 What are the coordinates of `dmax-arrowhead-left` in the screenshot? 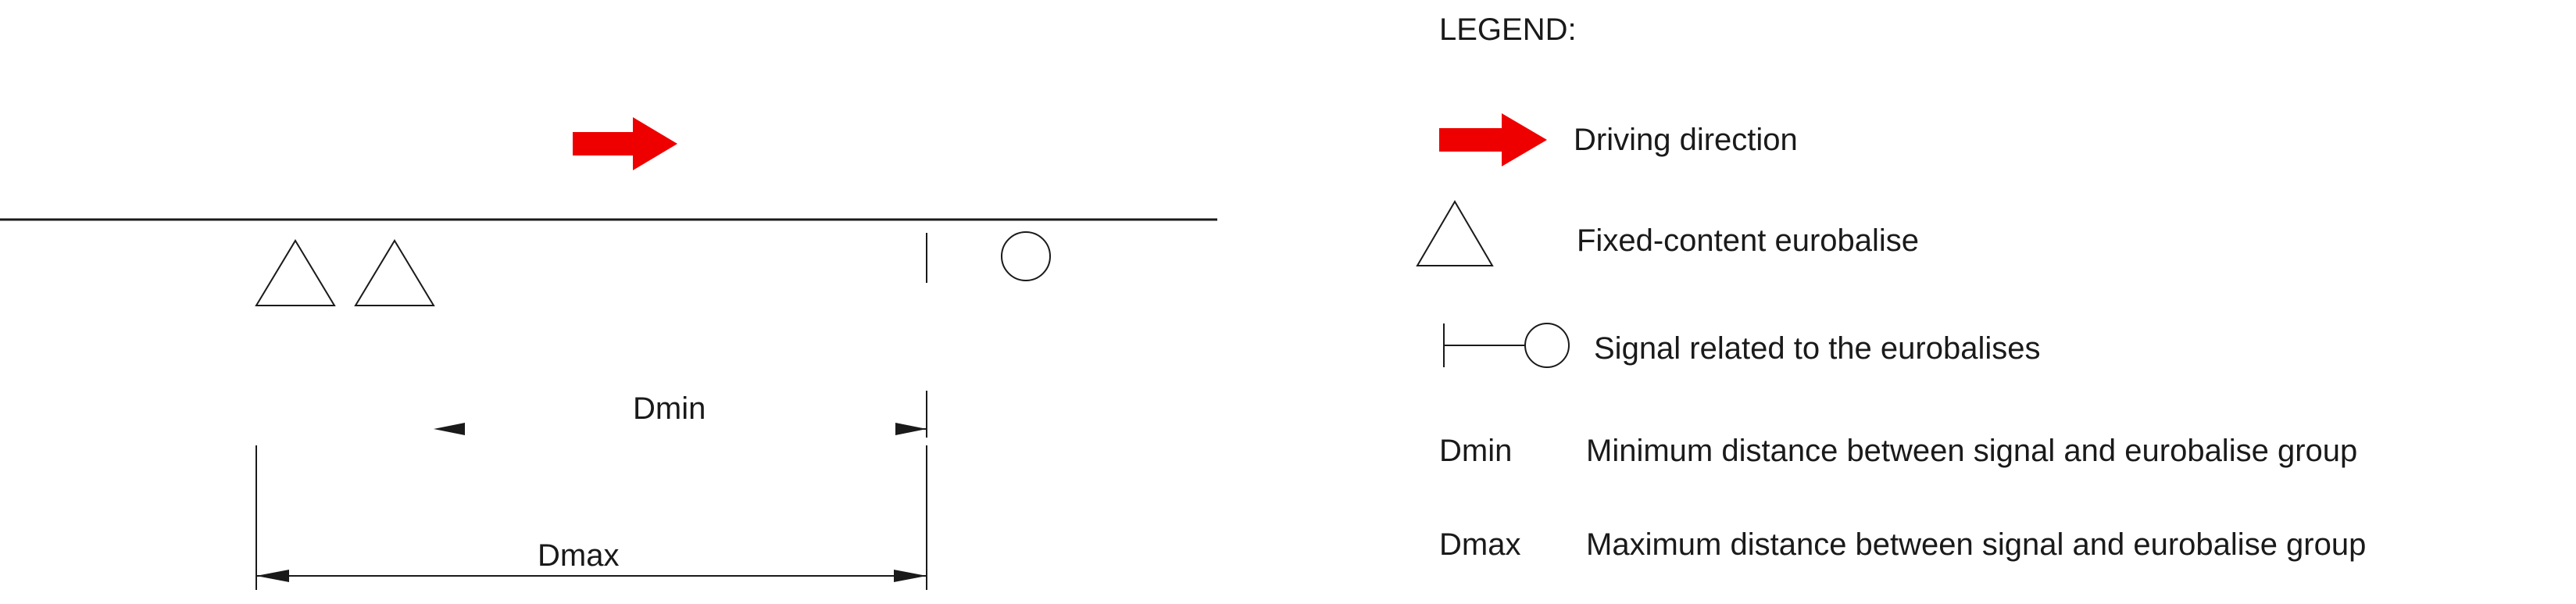 It's located at (273, 576).